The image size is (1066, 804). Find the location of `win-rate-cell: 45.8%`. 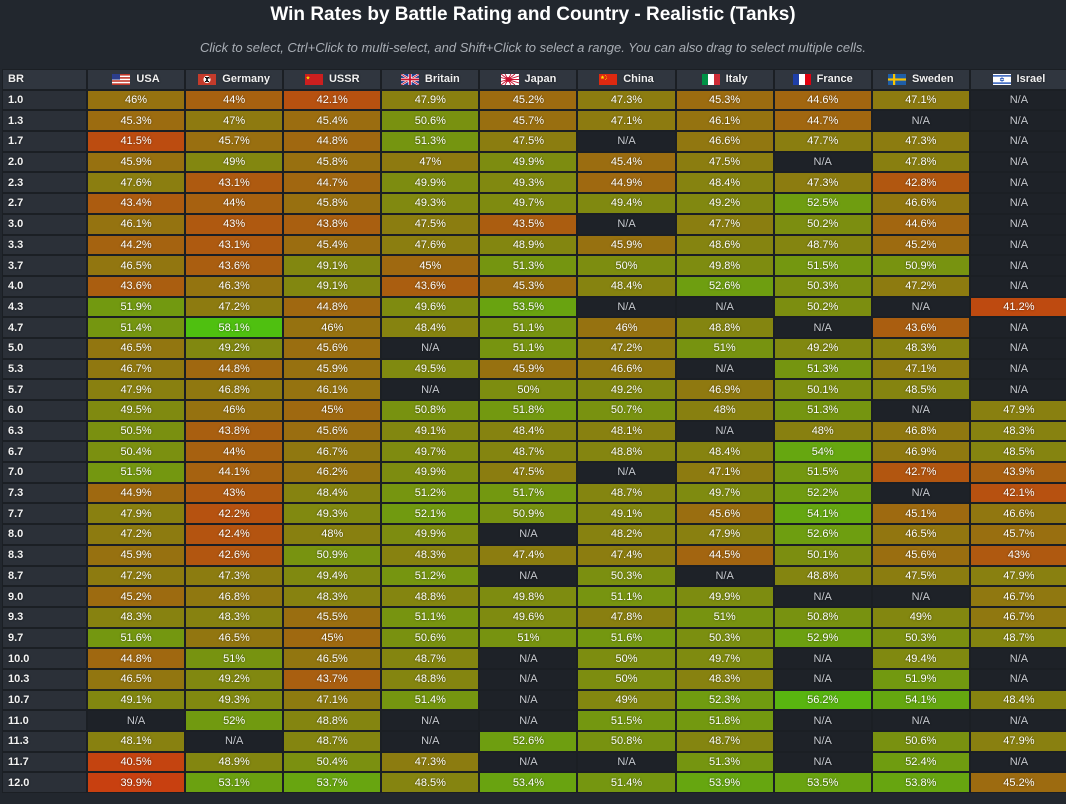

win-rate-cell: 45.8% is located at coordinates (332, 162).